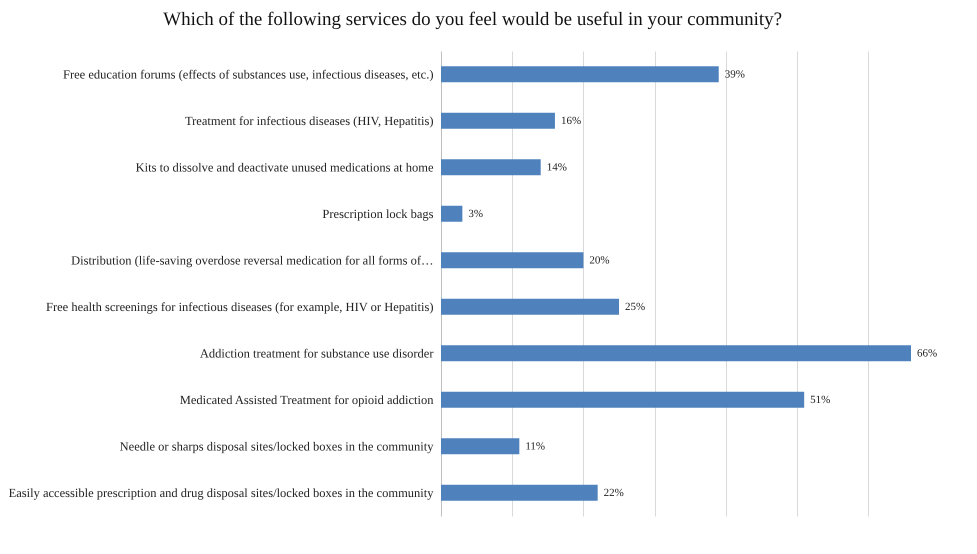  I want to click on y-tick-label: Addiction treatment for substance use disorder, so click(317, 353).